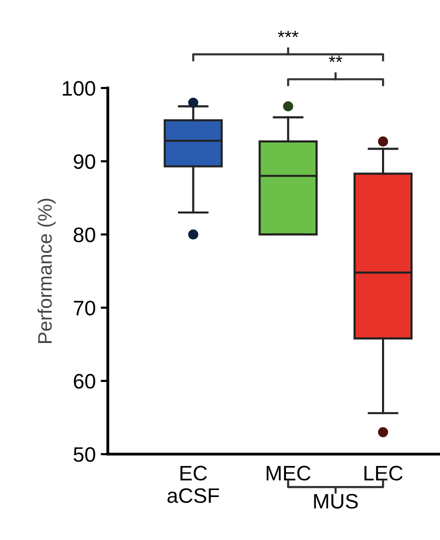  What do you see at coordinates (85, 234) in the screenshot?
I see `y-tick-label: 80` at bounding box center [85, 234].